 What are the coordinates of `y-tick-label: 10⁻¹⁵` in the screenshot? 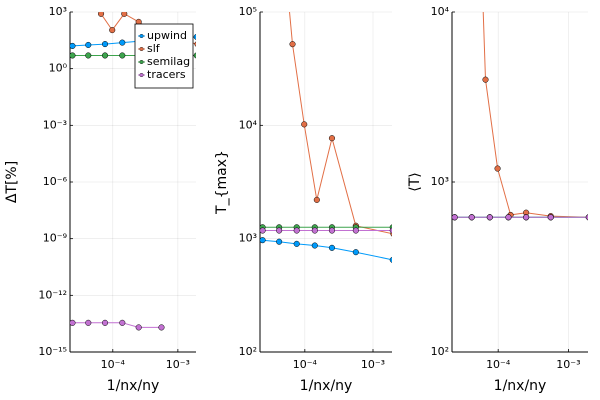 It's located at (52, 351).